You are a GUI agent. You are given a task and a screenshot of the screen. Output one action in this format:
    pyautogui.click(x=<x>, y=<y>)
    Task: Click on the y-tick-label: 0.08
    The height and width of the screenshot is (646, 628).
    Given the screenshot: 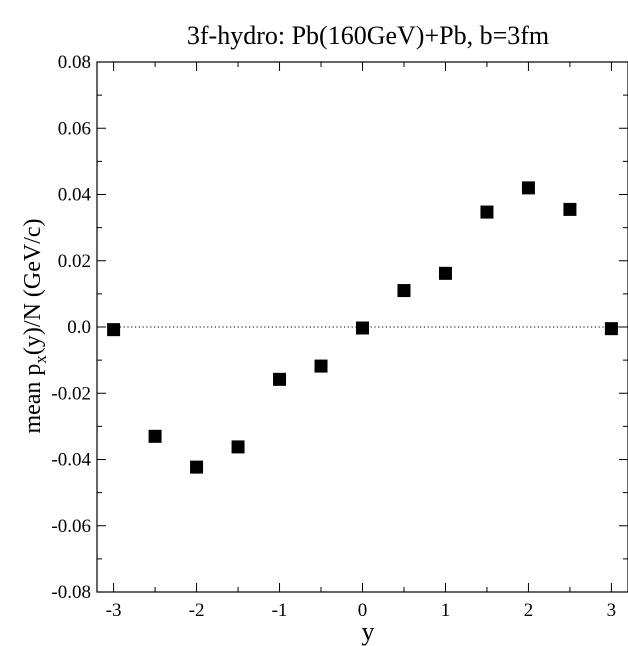 What is the action you would take?
    pyautogui.click(x=74, y=62)
    